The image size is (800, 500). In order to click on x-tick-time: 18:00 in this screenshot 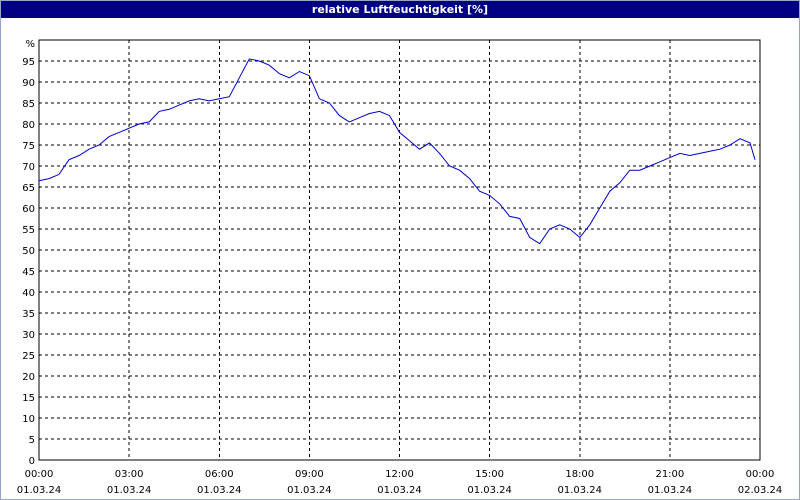, I will do `click(579, 474)`.